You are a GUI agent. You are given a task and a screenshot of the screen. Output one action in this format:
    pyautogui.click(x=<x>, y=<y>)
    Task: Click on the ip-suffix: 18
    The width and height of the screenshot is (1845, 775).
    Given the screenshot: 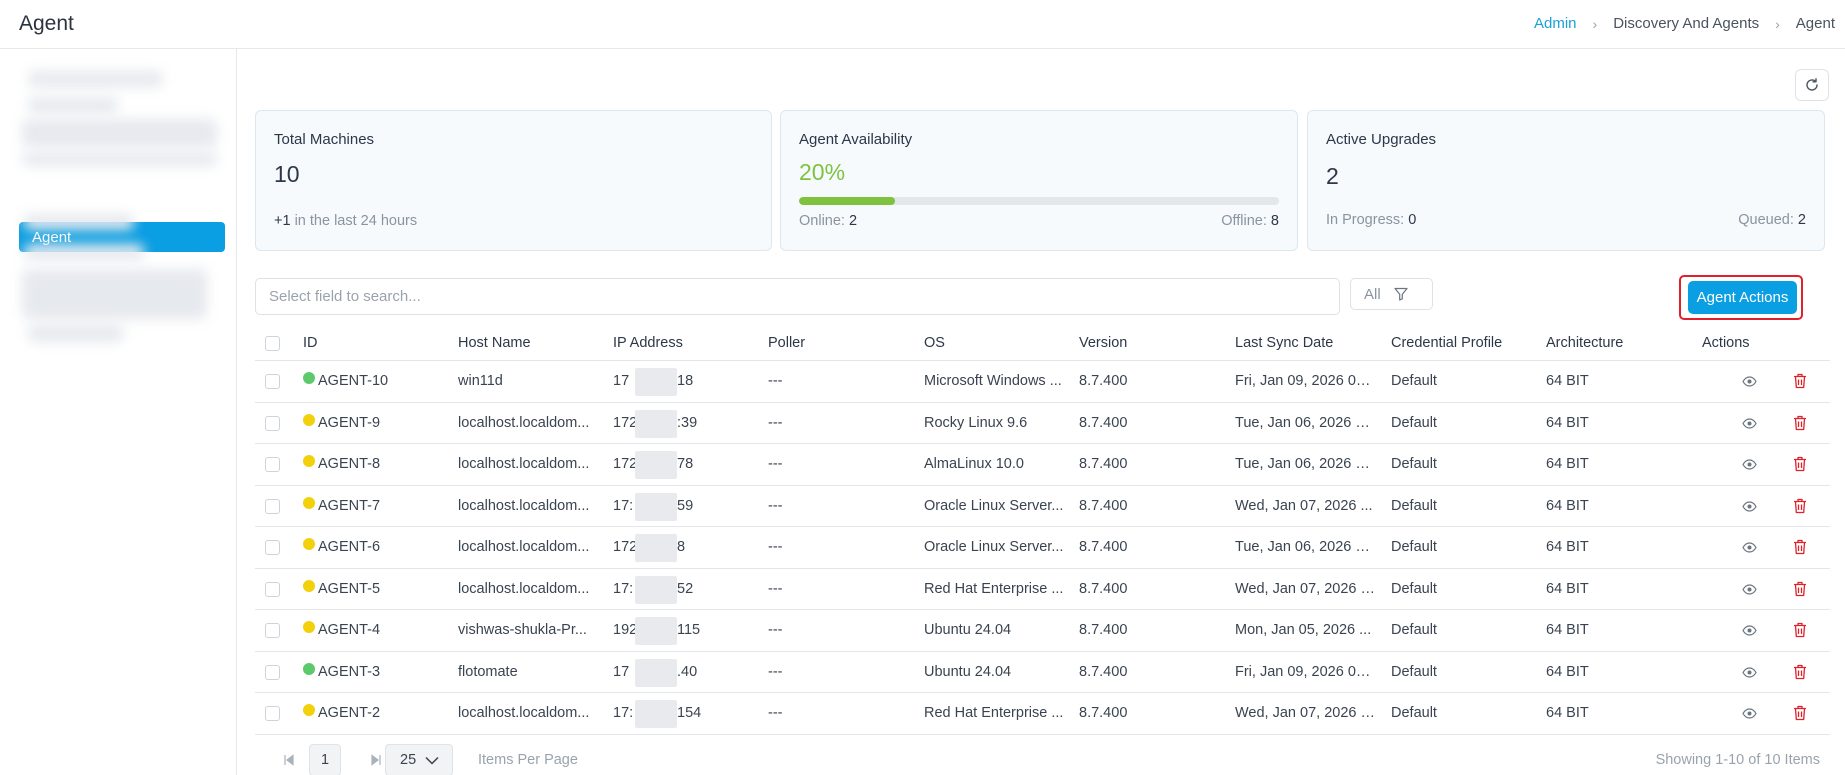 What is the action you would take?
    pyautogui.click(x=685, y=381)
    